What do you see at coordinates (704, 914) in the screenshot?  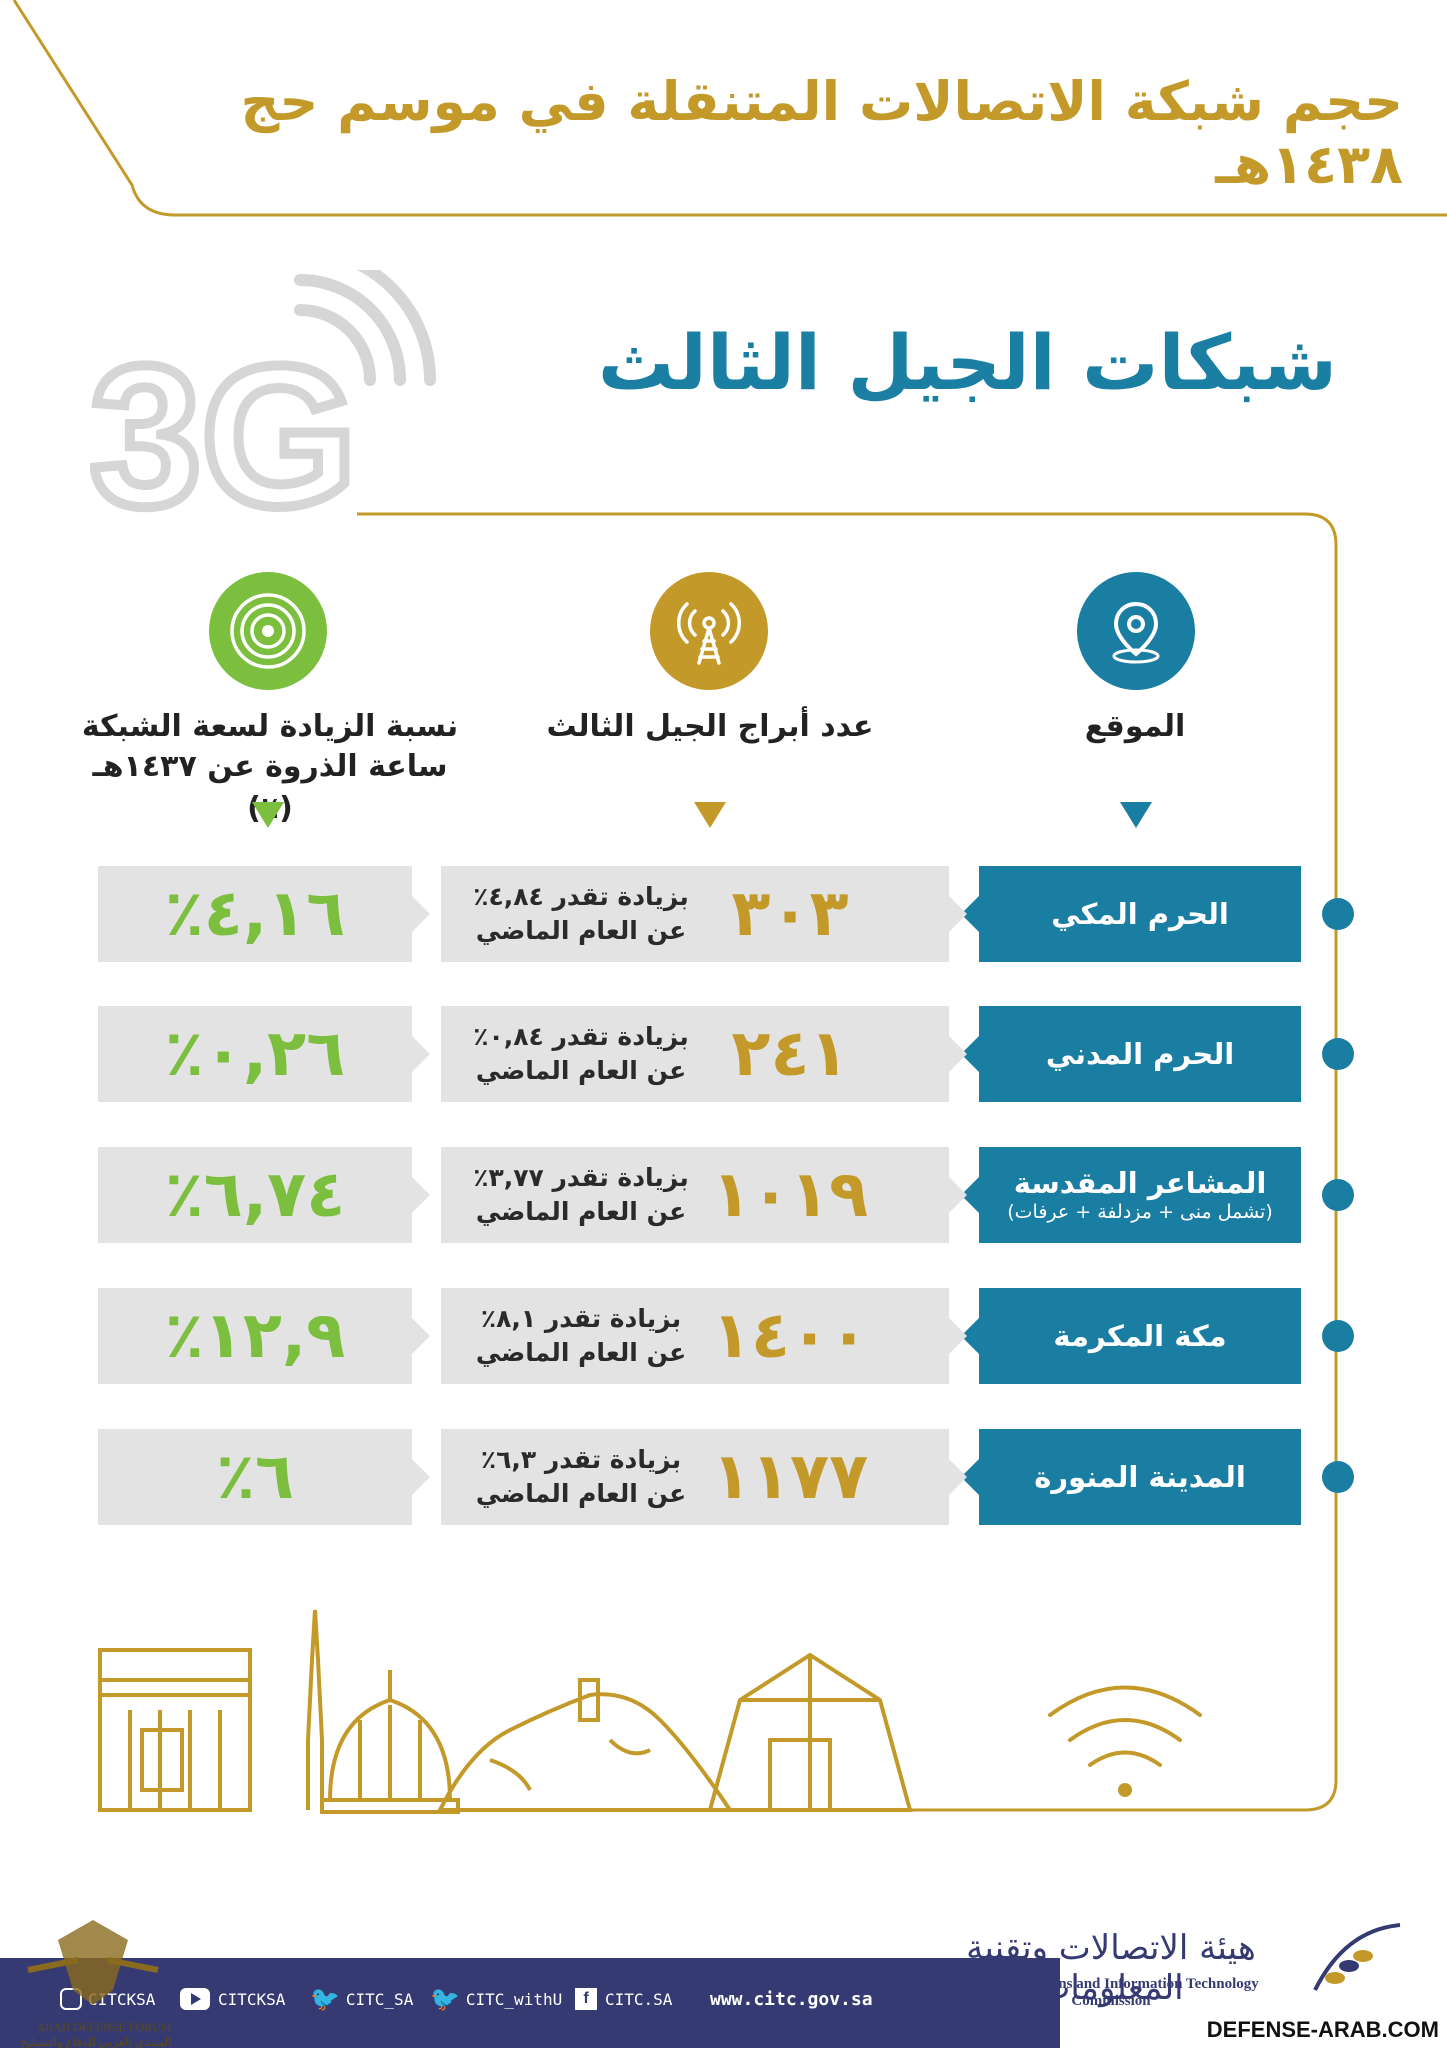 I see `row-towers: ٣٠٣ بزيادة تقدر ٤,٨٤٪ عن العام الماضي` at bounding box center [704, 914].